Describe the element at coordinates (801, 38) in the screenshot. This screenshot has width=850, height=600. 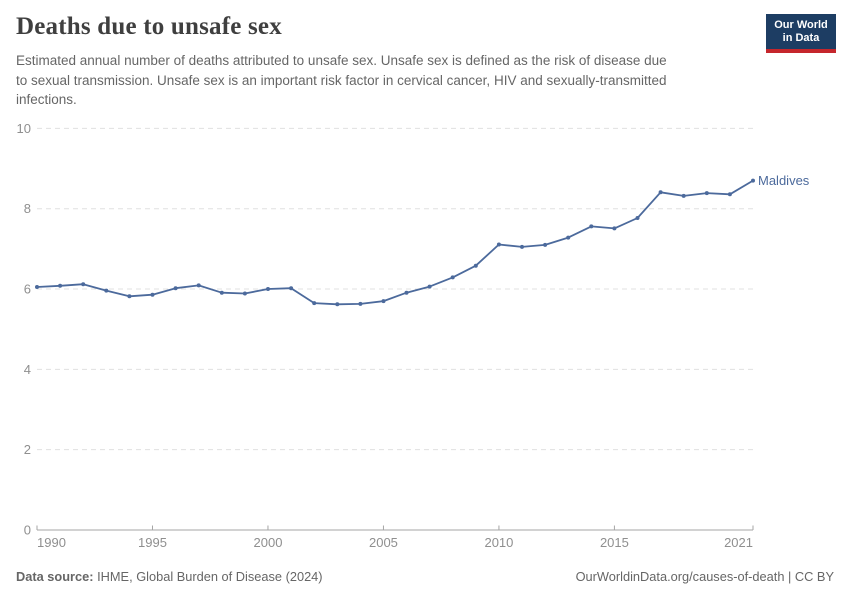
I see `logo-line-2: in Data` at that location.